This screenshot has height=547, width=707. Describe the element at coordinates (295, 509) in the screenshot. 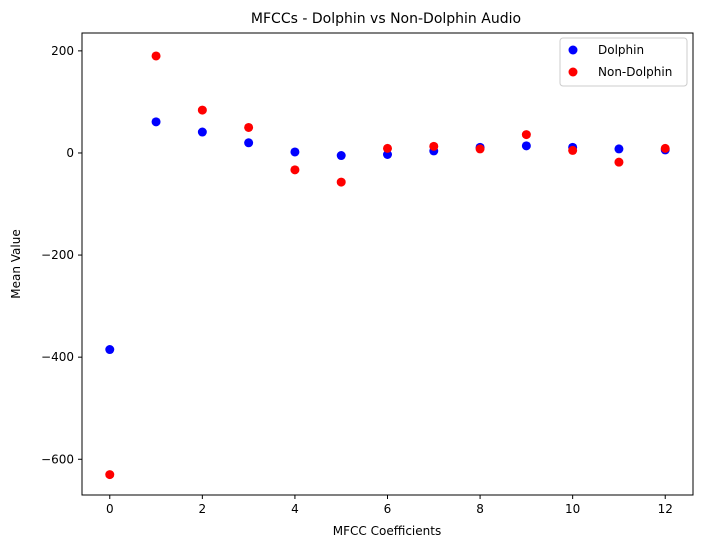

I see `x-tick-label: 4` at that location.